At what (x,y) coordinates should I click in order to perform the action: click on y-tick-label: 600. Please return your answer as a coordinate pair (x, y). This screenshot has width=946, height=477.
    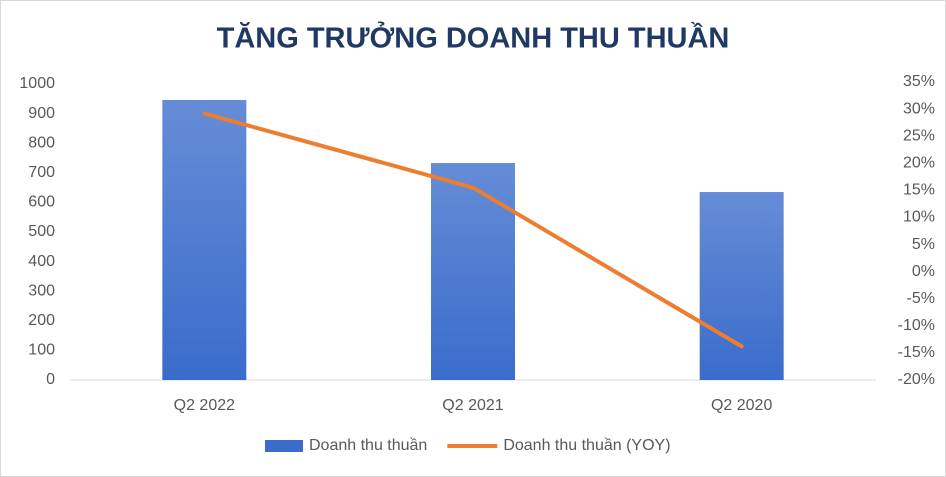
    Looking at the image, I should click on (41, 202).